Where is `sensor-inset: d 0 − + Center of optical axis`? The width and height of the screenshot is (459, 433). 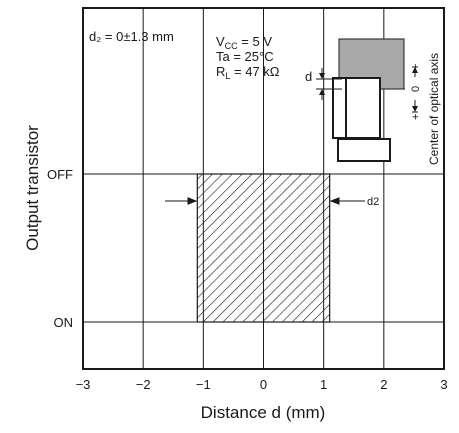
sensor-inset: d 0 − + Center of optical axis is located at coordinates (373, 101).